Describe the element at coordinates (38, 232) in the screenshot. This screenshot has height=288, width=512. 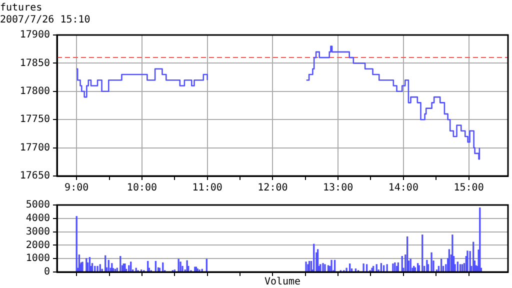
I see `y-tick-label: 3000` at that location.